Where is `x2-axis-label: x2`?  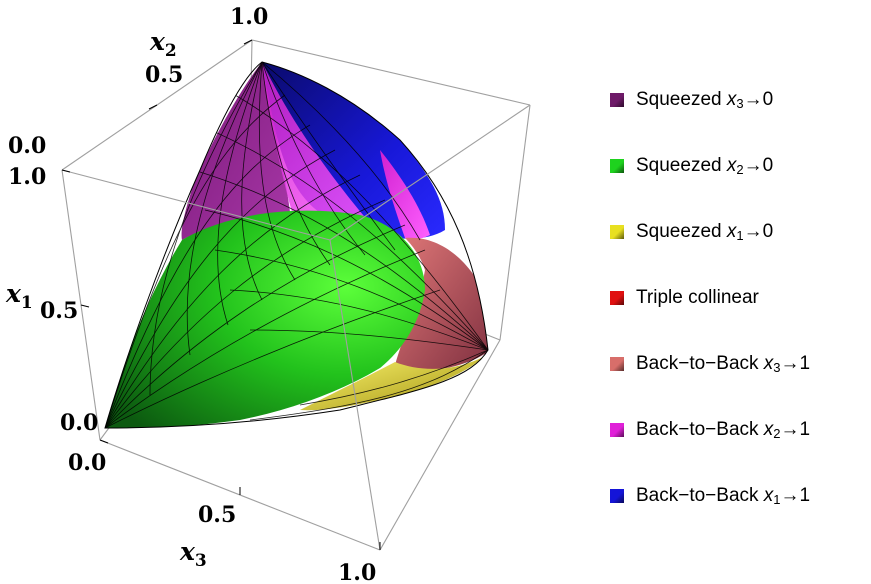
x2-axis-label: x2 is located at coordinates (163, 44).